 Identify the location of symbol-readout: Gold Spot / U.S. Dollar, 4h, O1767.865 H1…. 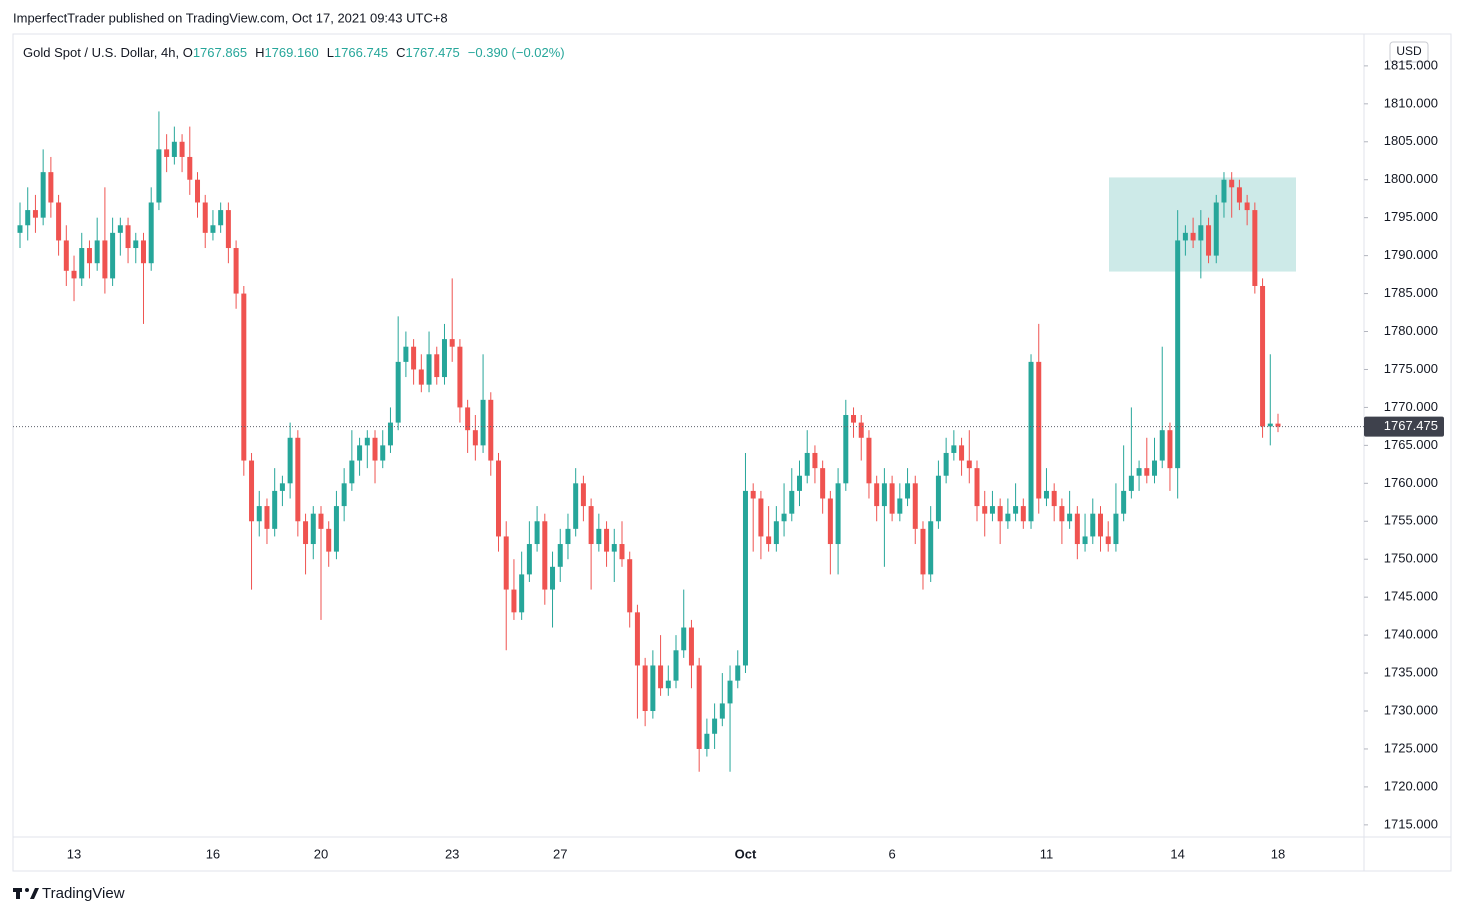
(294, 52).